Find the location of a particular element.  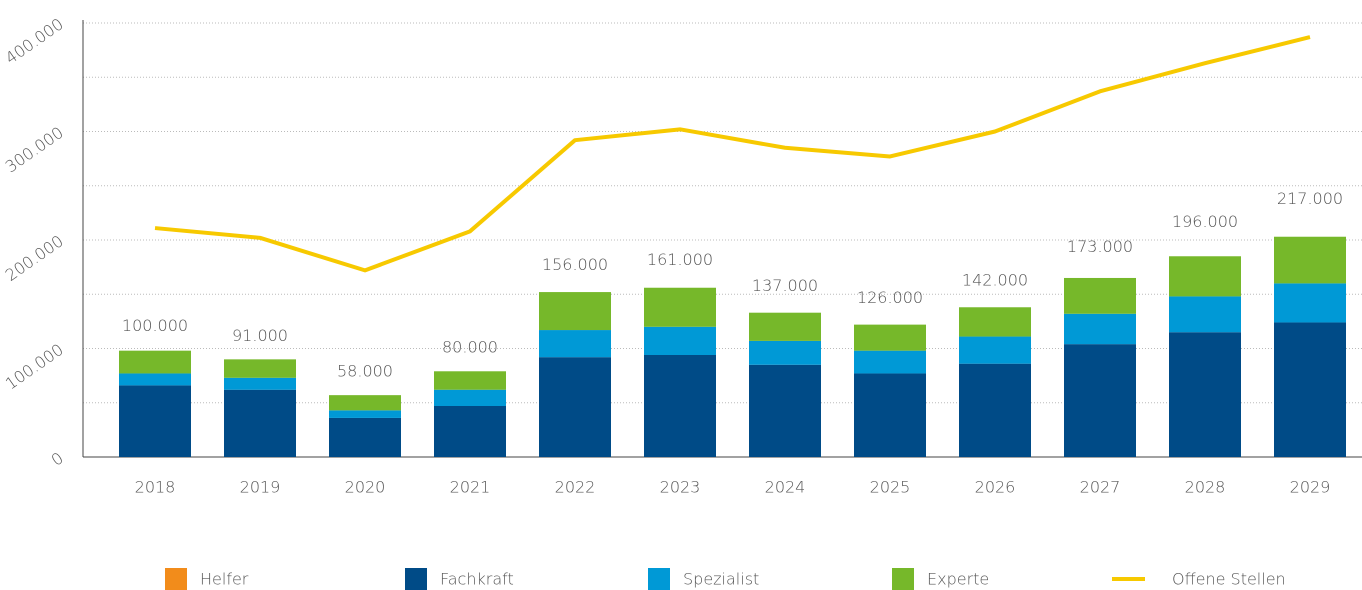

total-label: 80.000 is located at coordinates (470, 347).